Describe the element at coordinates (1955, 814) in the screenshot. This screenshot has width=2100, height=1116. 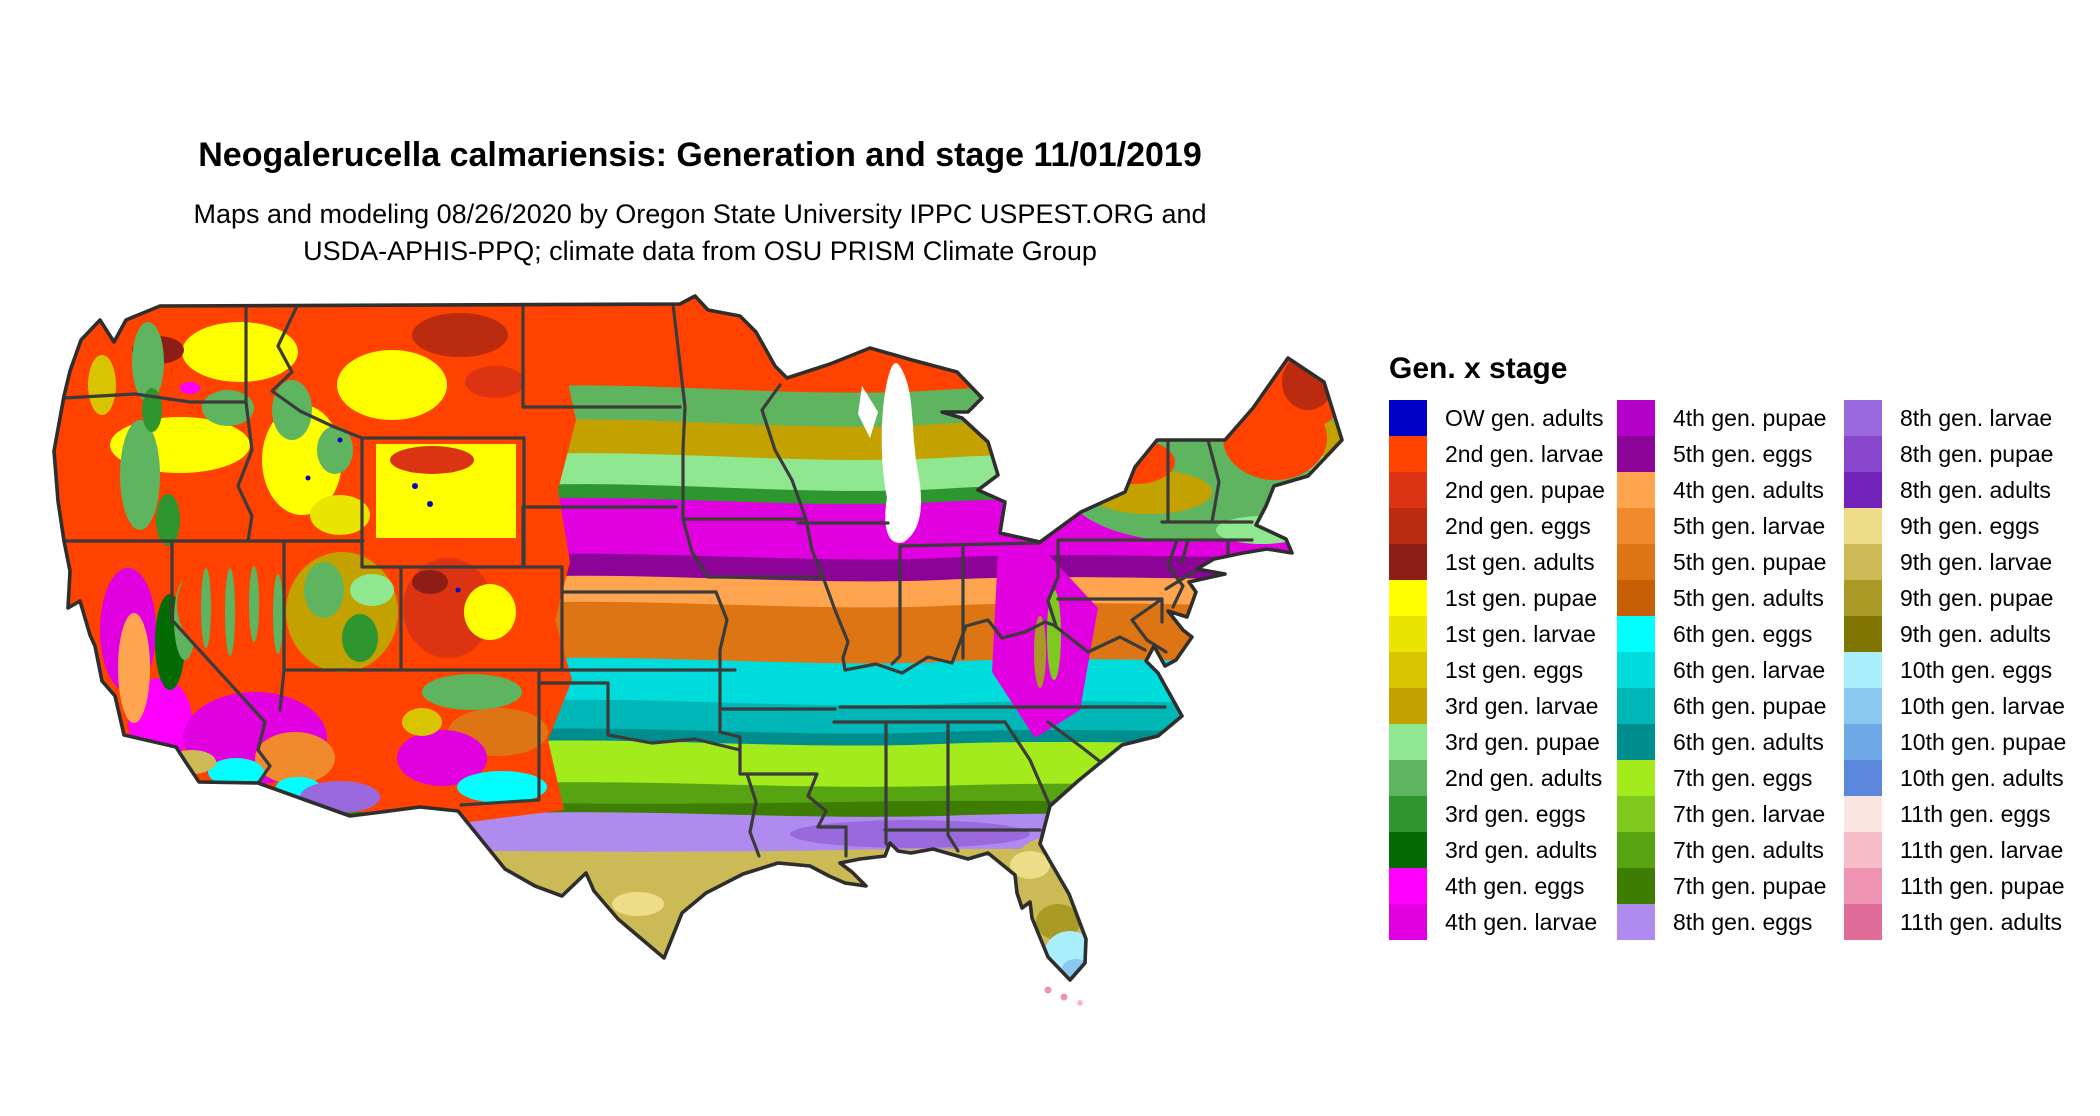
I see `legend-item: 11th gen. eggs` at that location.